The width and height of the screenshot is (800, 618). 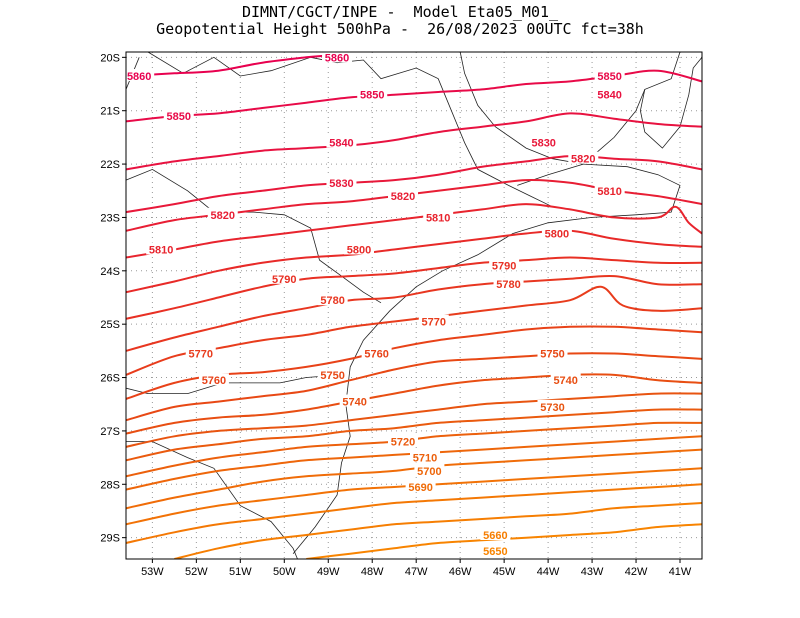 I want to click on contour-label: 5650, so click(x=495, y=552).